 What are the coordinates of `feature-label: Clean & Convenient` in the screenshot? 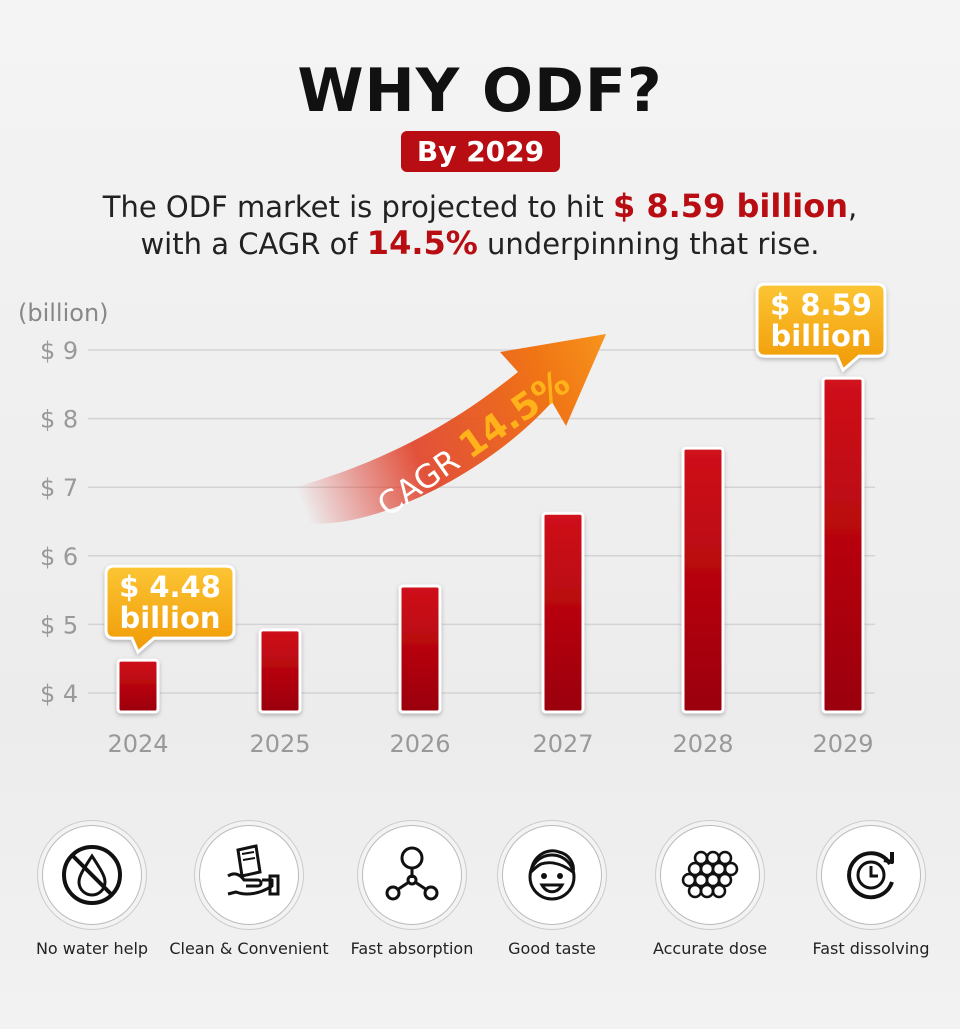 It's located at (249, 948).